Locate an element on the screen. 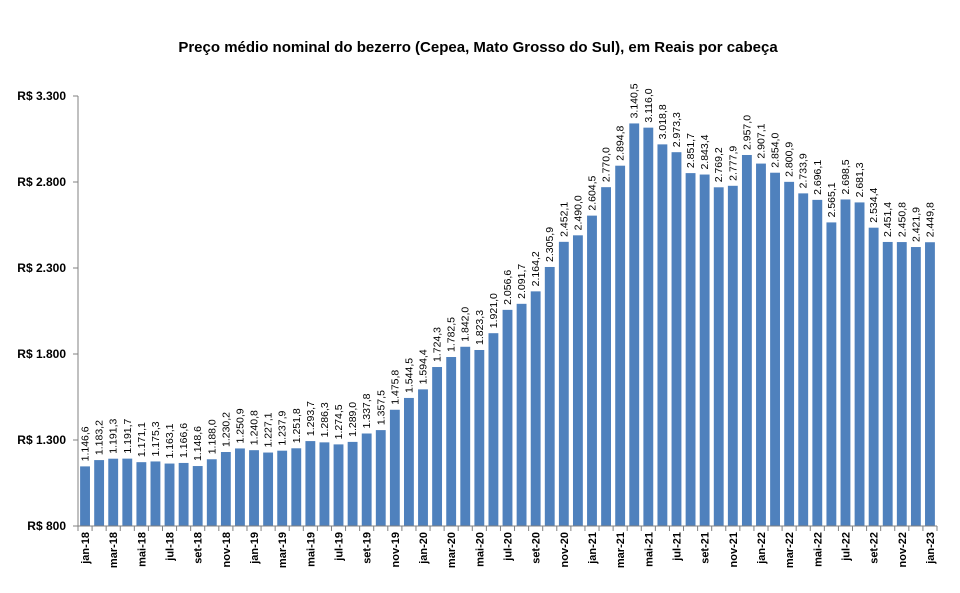  data-label: 2.534,4 is located at coordinates (874, 204).